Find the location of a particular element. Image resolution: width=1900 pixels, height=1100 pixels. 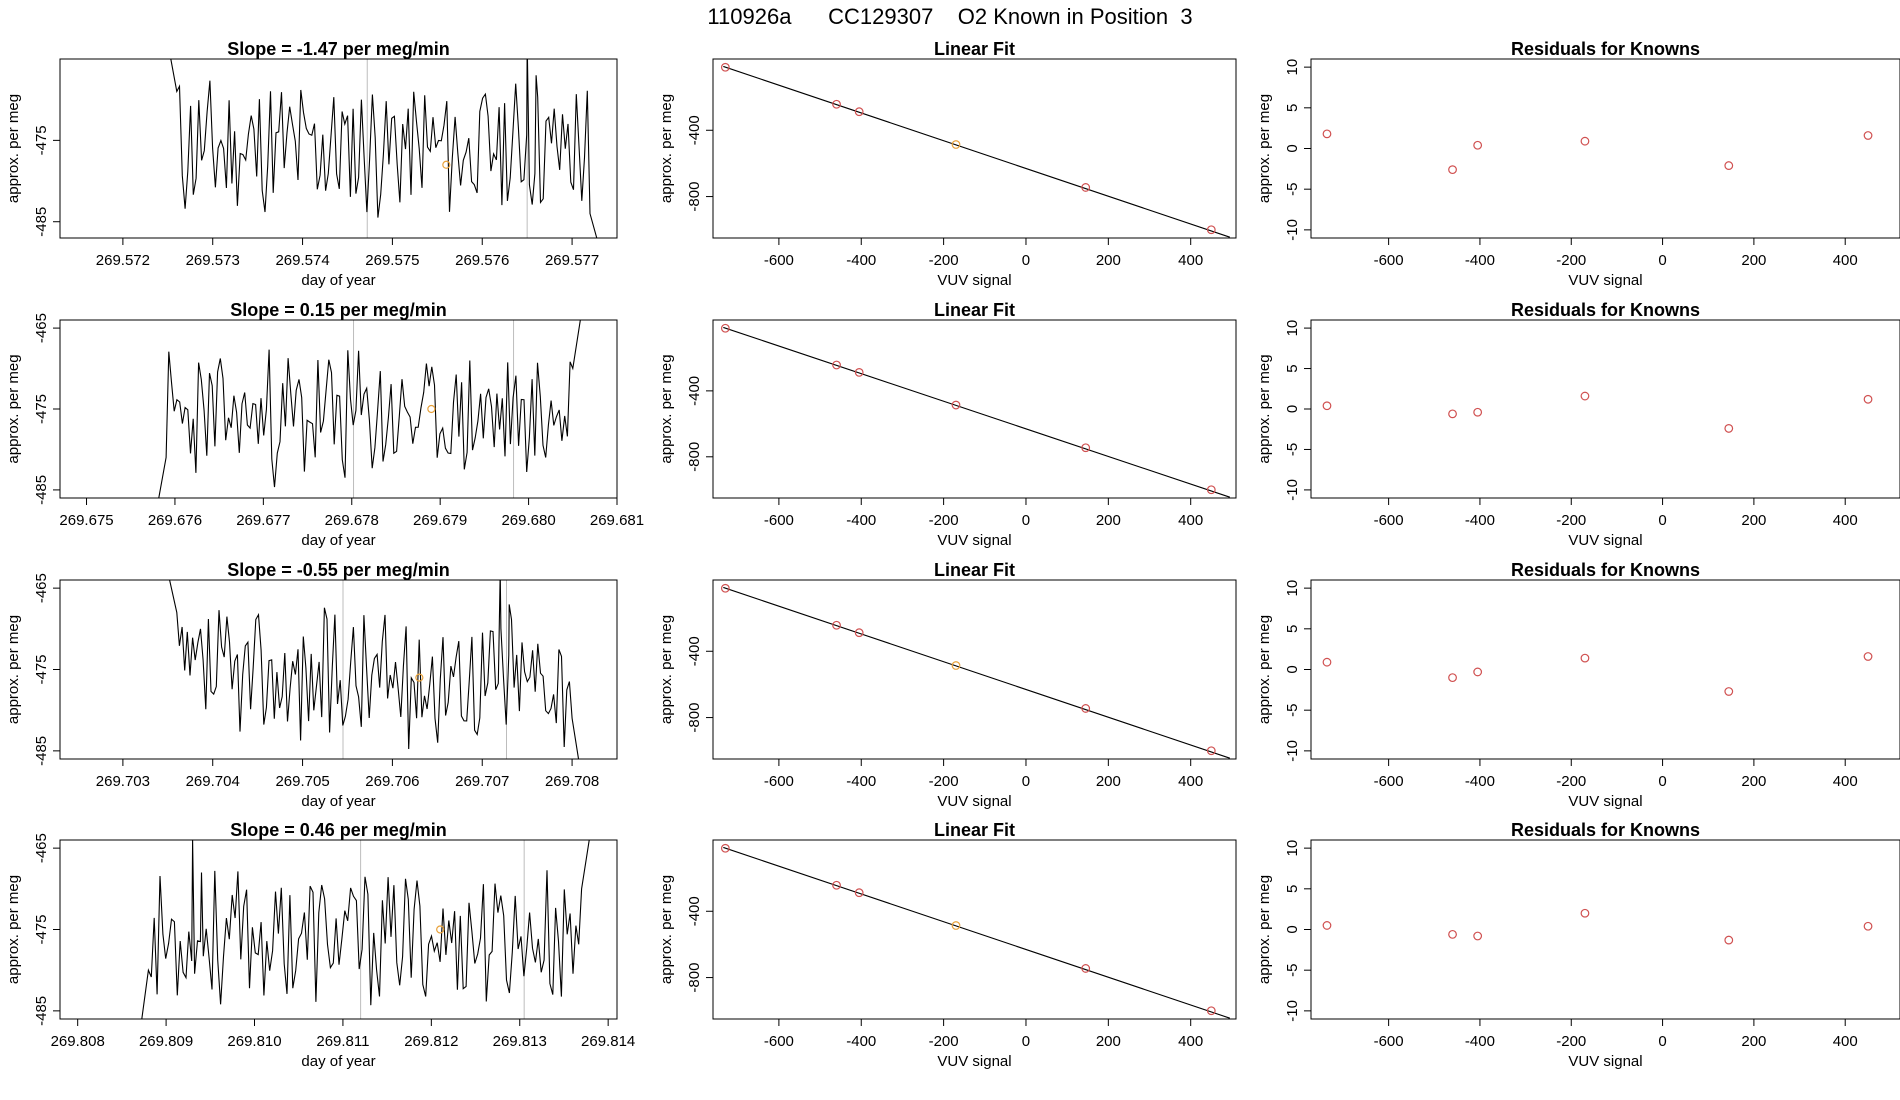

x-tick-label: 269.707 is located at coordinates (482, 781).